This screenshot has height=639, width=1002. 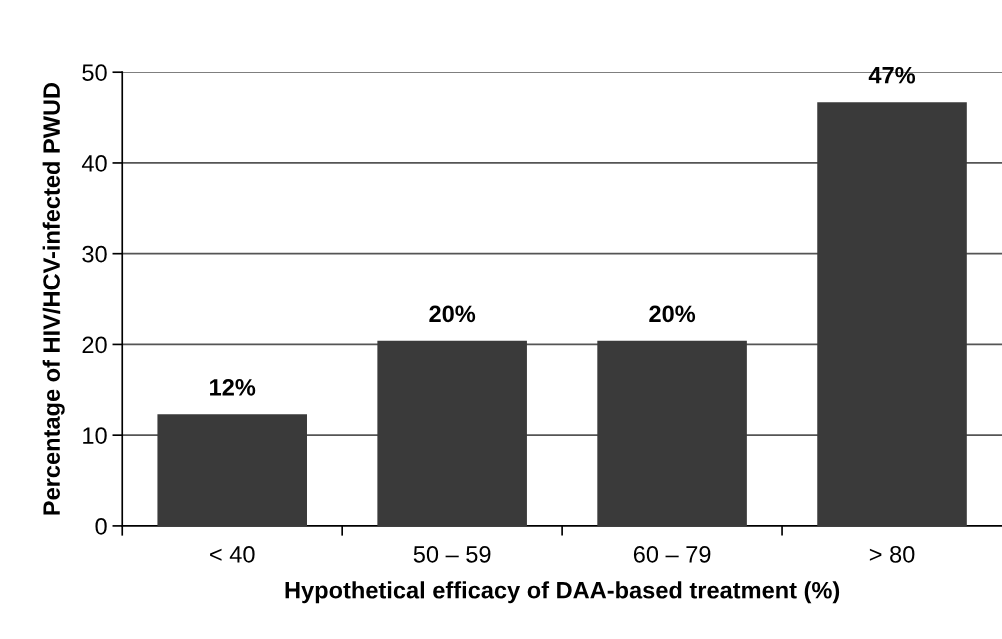 What do you see at coordinates (452, 554) in the screenshot?
I see `x-tick-label: 50 – 59` at bounding box center [452, 554].